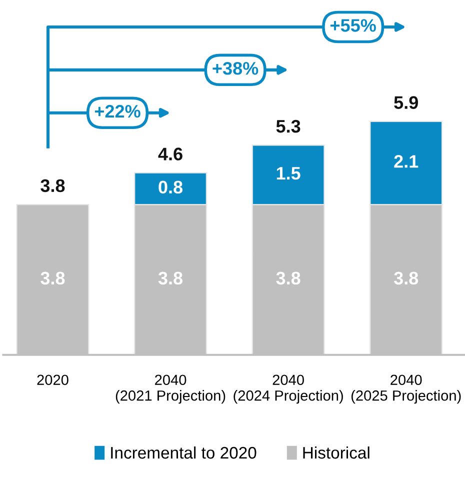 The width and height of the screenshot is (465, 477). What do you see at coordinates (52, 185) in the screenshot?
I see `total-label: 3.8` at bounding box center [52, 185].